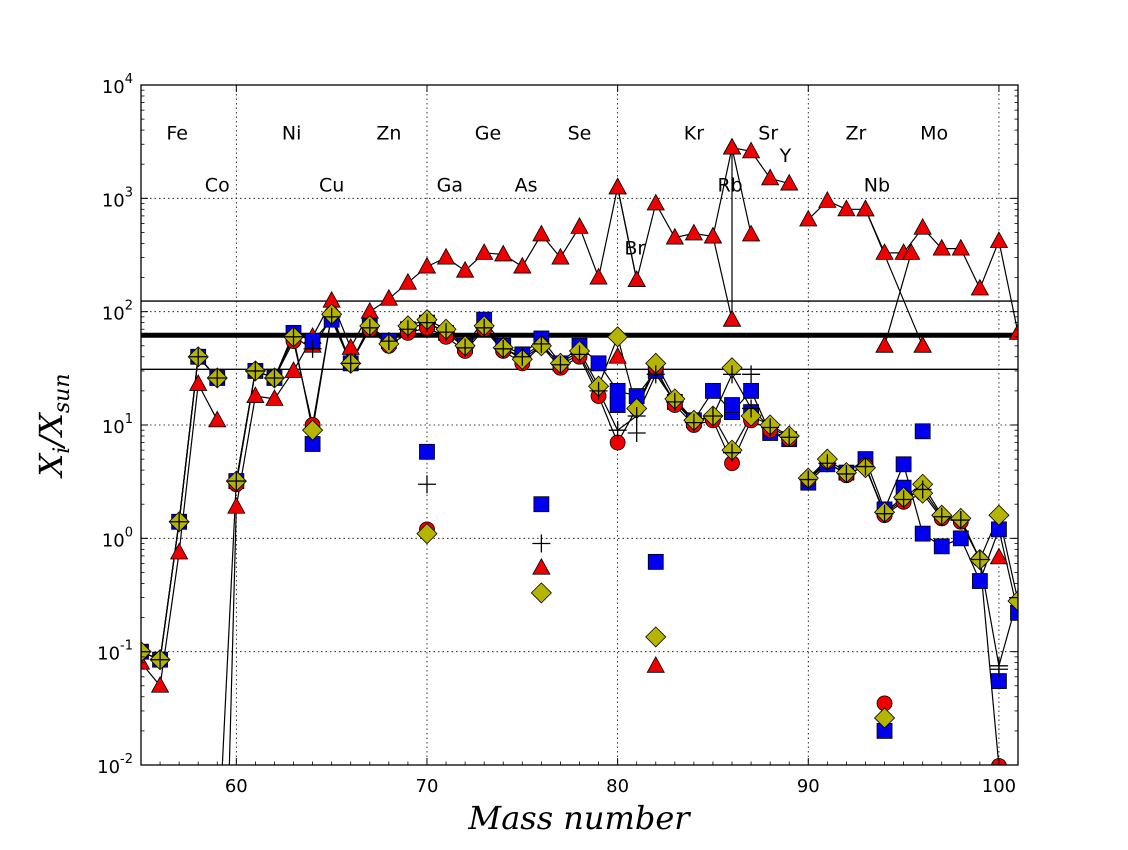 The image size is (1128, 850). Describe the element at coordinates (388, 134) in the screenshot. I see `element-label: Zn` at that location.